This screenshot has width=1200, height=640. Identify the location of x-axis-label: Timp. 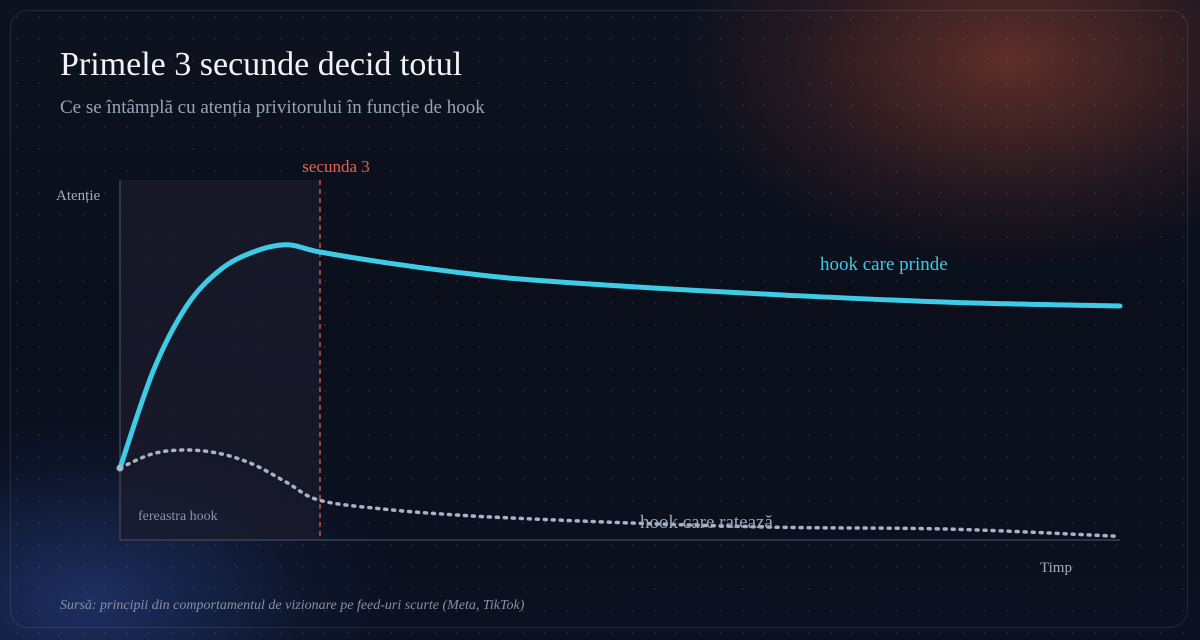
(1056, 568).